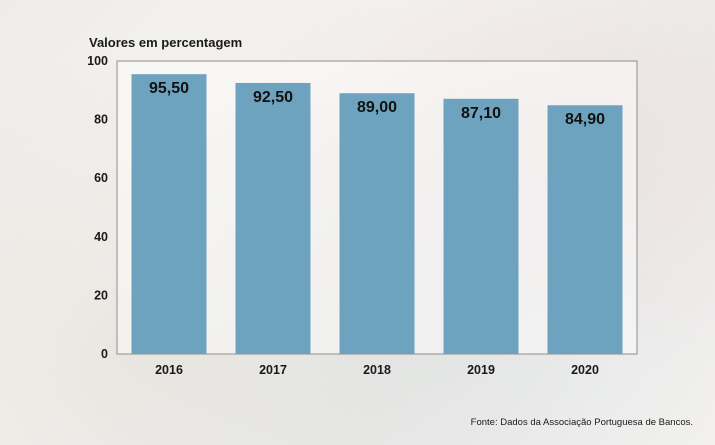  What do you see at coordinates (585, 370) in the screenshot?
I see `x-tick-label-2020: 2020` at bounding box center [585, 370].